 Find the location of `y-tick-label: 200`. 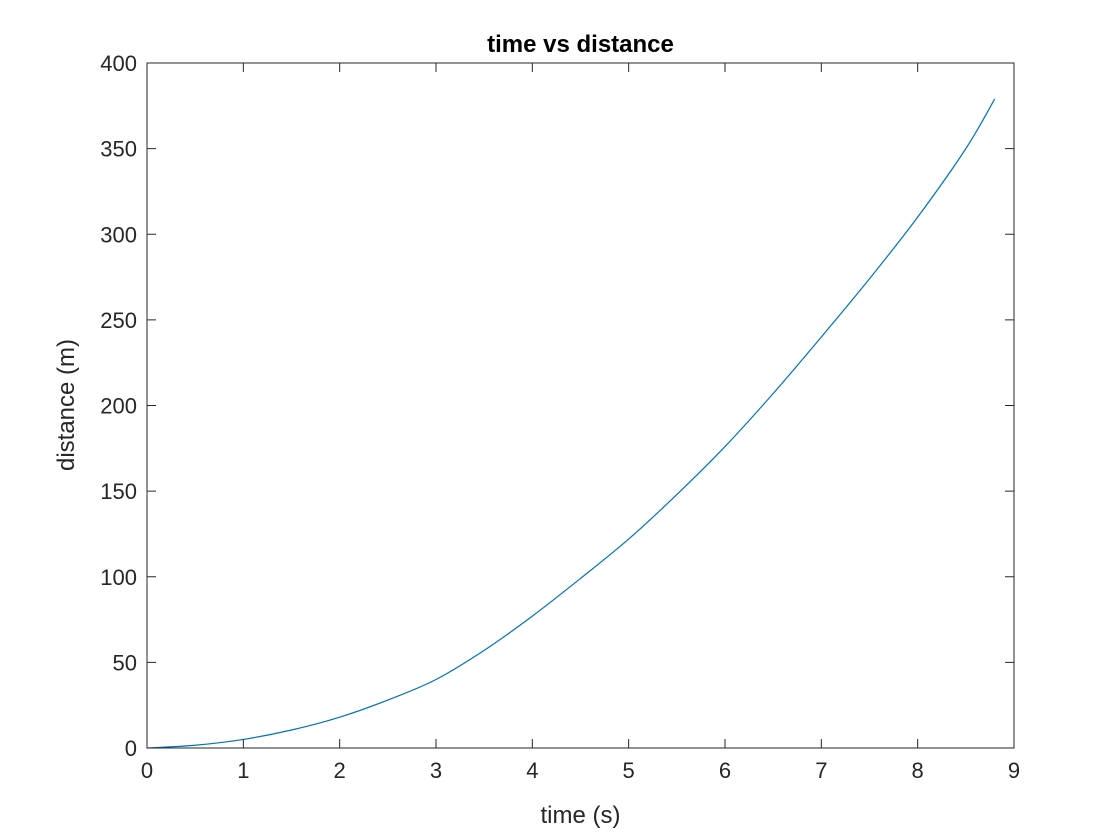

y-tick-label: 200 is located at coordinates (118, 406).